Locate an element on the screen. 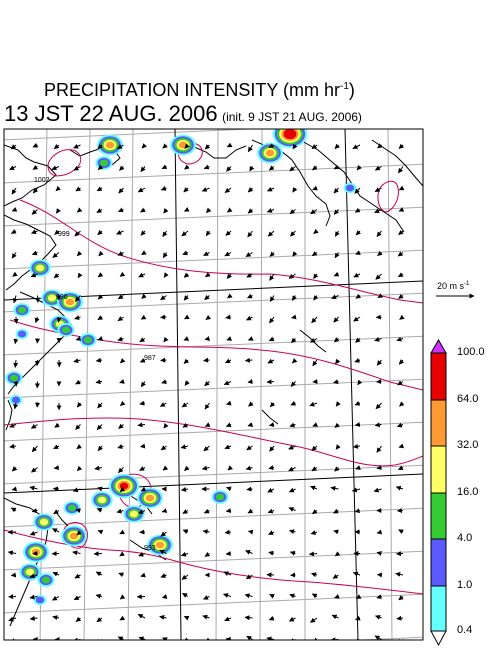  isobar-label-987: 987 is located at coordinates (150, 358).